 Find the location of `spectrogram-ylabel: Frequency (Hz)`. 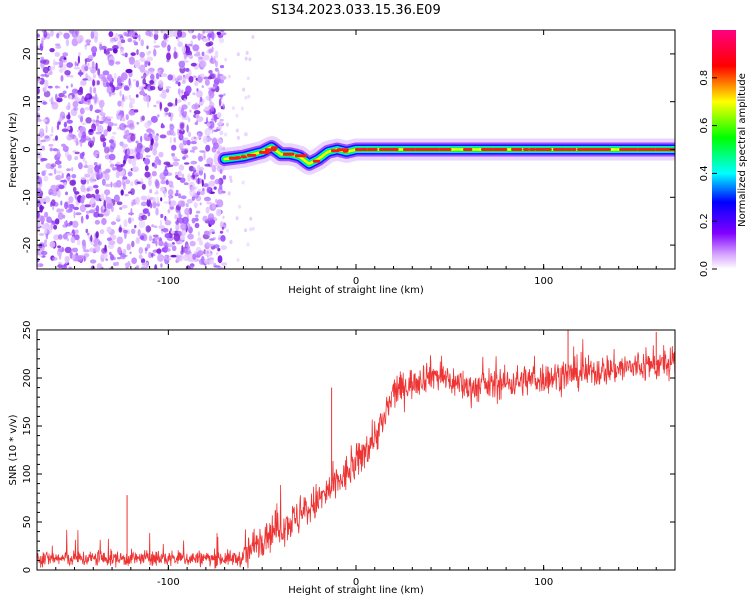

spectrogram-ylabel: Frequency (Hz) is located at coordinates (13, 150).